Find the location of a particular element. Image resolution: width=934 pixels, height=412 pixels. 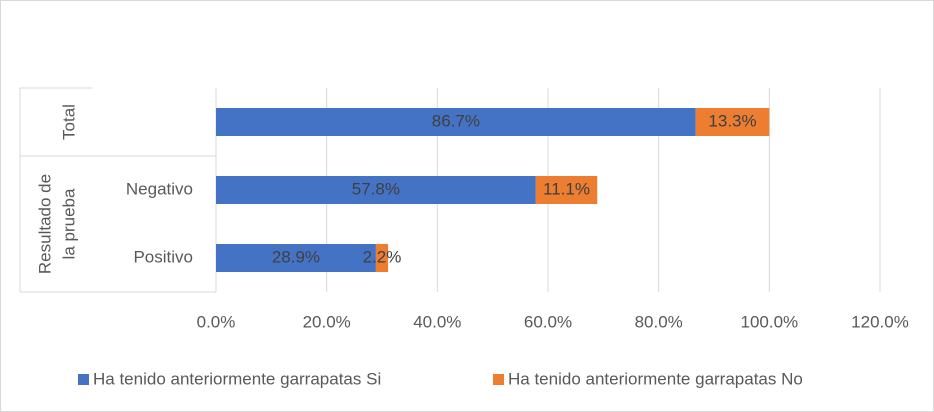

data-label: 11.1% is located at coordinates (566, 188).